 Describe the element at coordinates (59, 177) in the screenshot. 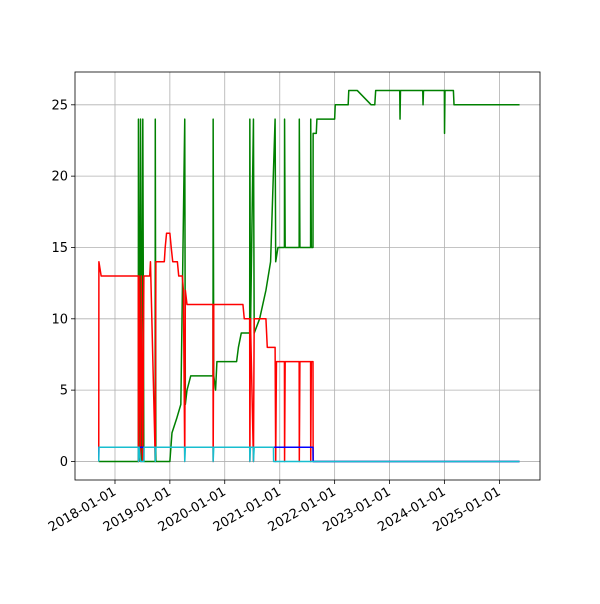

I see `y-tick-label: 20` at that location.